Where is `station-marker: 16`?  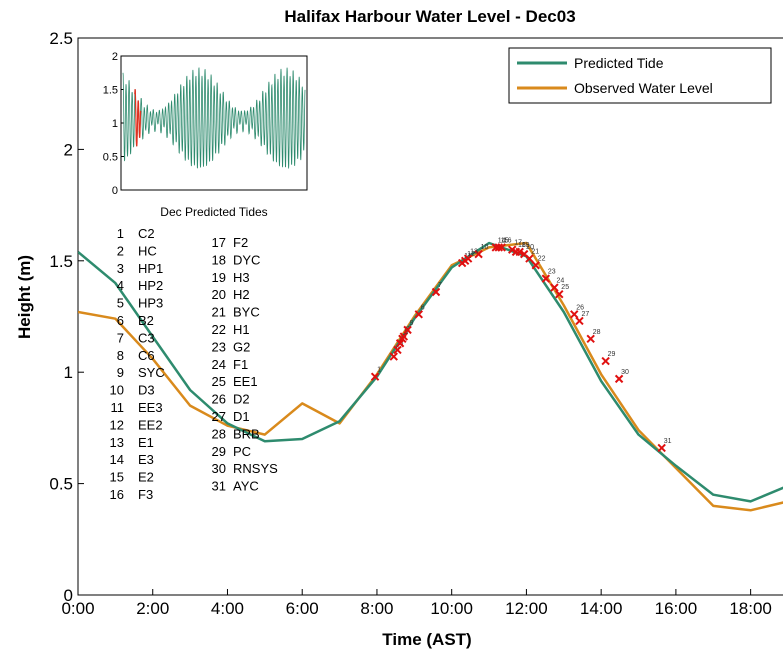 station-marker: 16 is located at coordinates (504, 244).